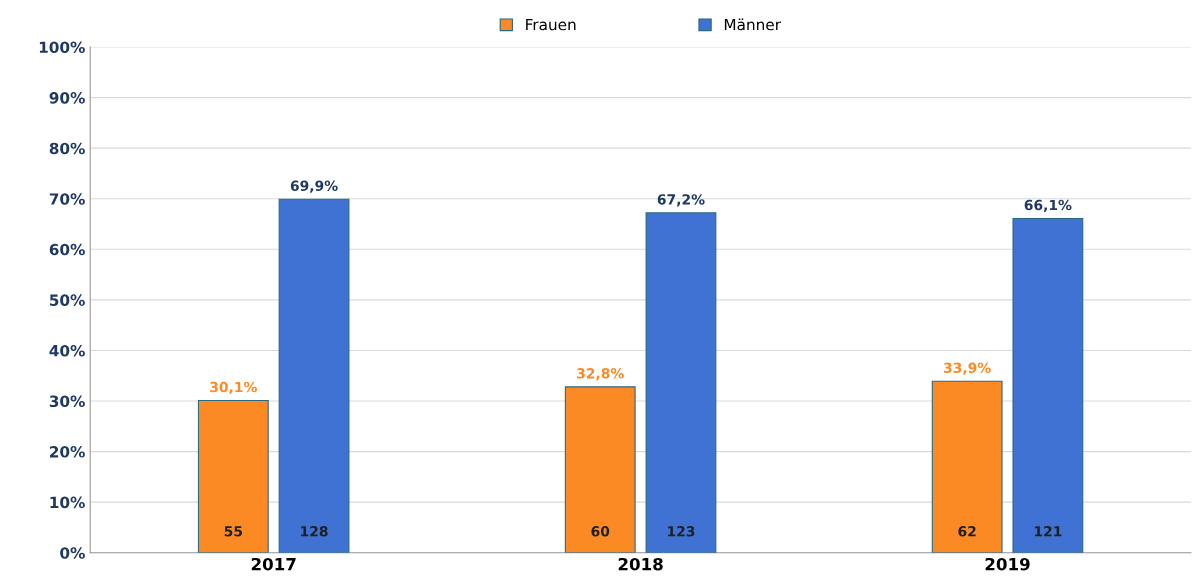 Image resolution: width=1203 pixels, height=588 pixels. What do you see at coordinates (967, 368) in the screenshot?
I see `data-label: 33,9%` at bounding box center [967, 368].